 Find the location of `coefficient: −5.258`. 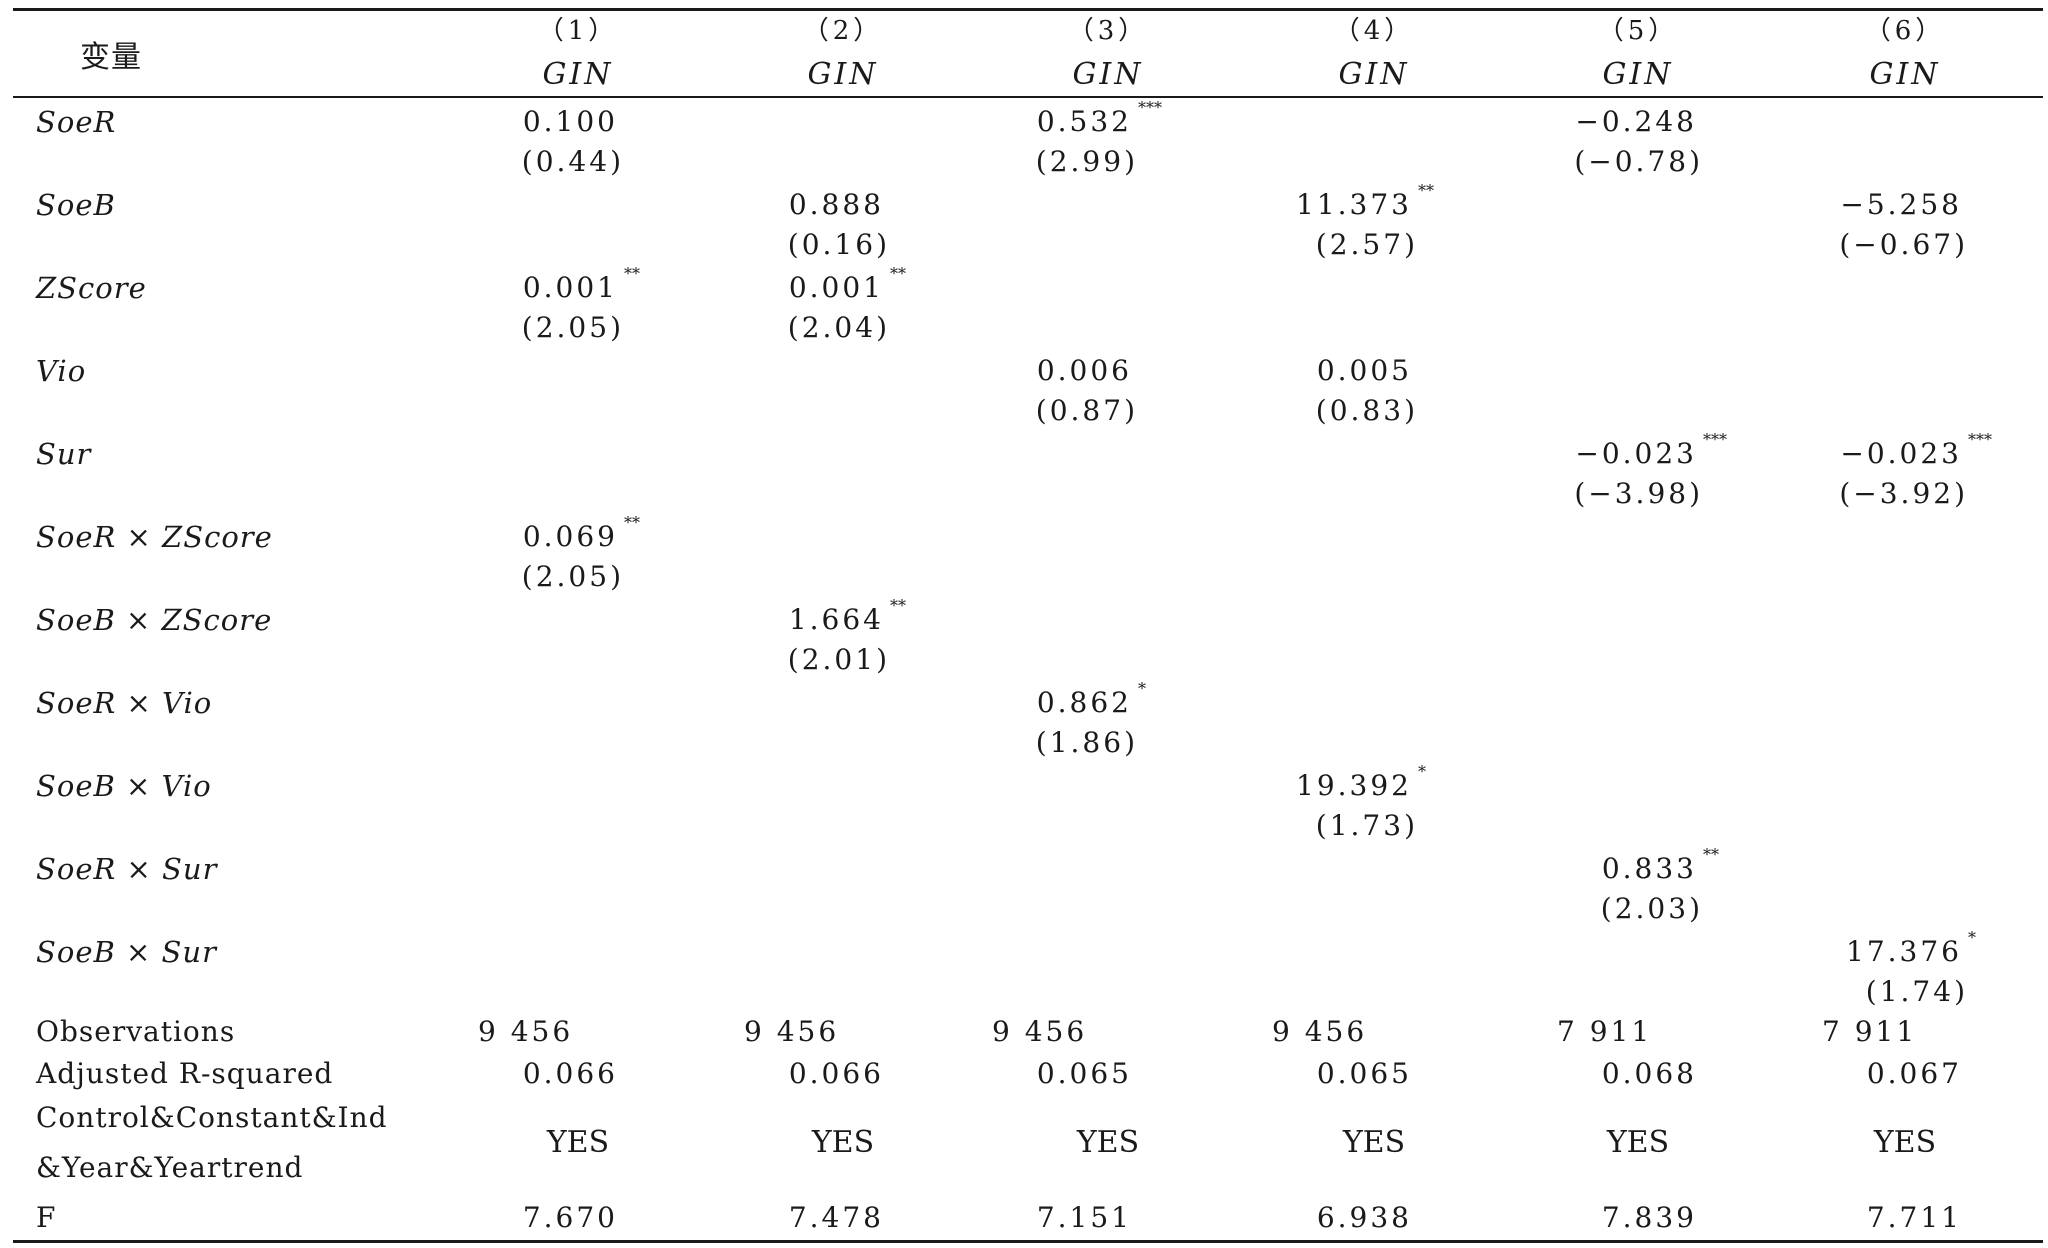

coefficient: −5.258 is located at coordinates (1901, 204).